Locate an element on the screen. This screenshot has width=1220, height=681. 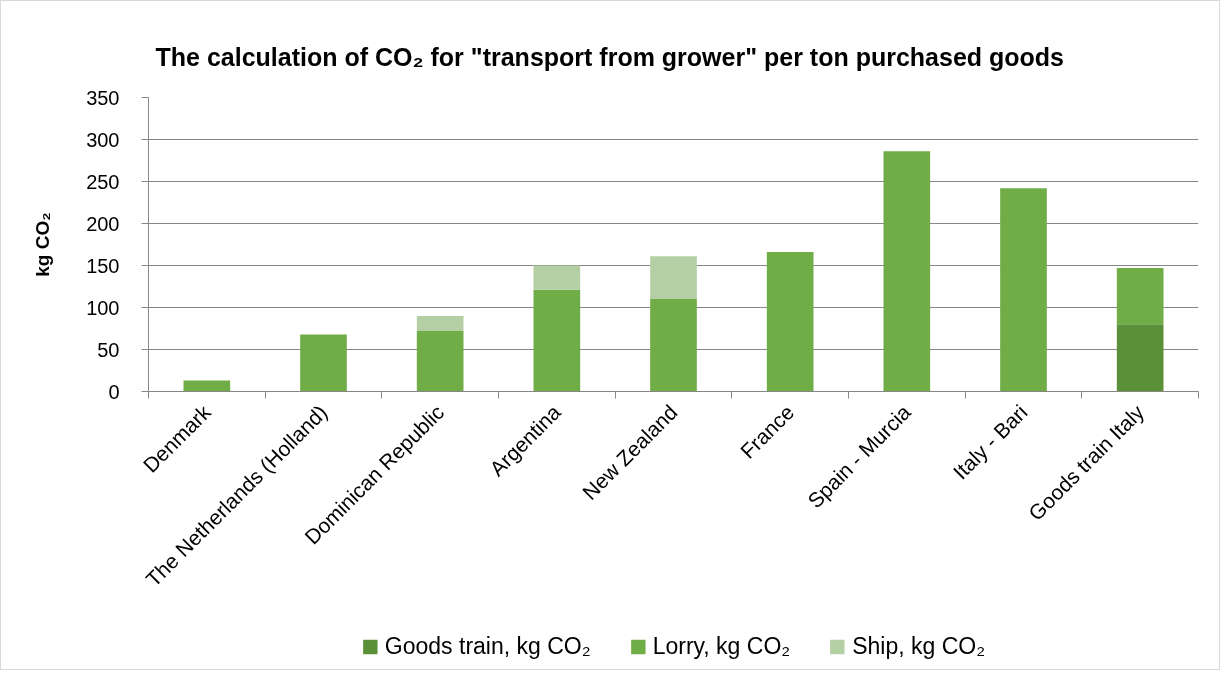
y-axis-title: kg CO₂ is located at coordinates (43, 244).